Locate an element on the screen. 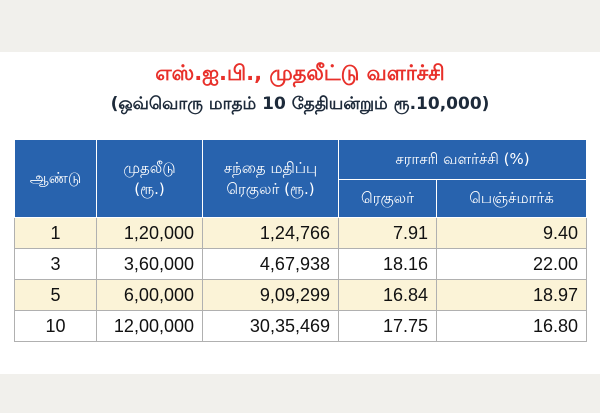 The width and height of the screenshot is (600, 413). cell-benchmark: 9.40 is located at coordinates (511, 233).